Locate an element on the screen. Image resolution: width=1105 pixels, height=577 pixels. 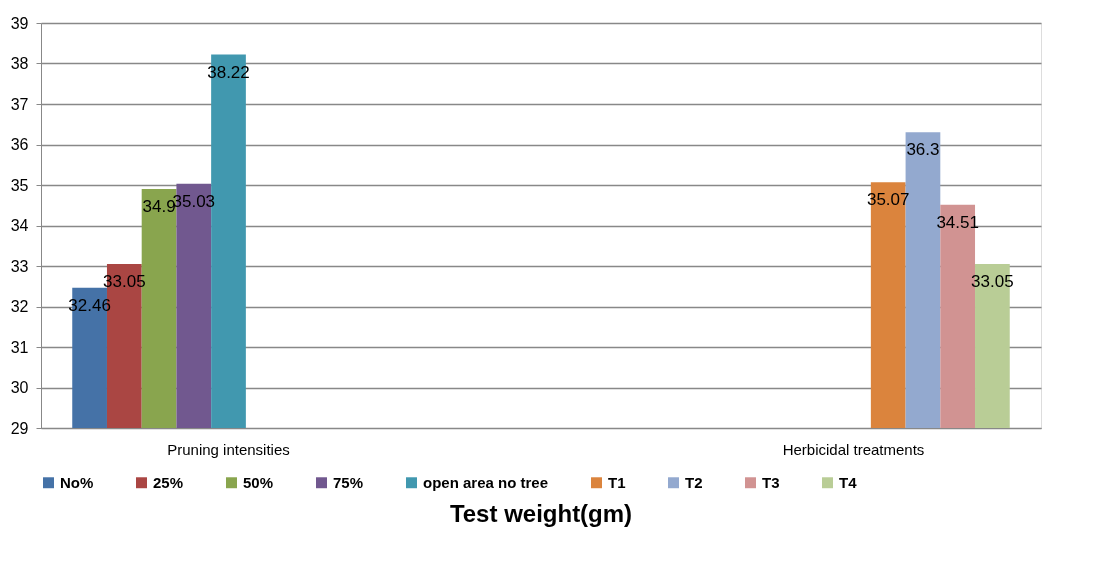
legend-label: T4 is located at coordinates (848, 482).